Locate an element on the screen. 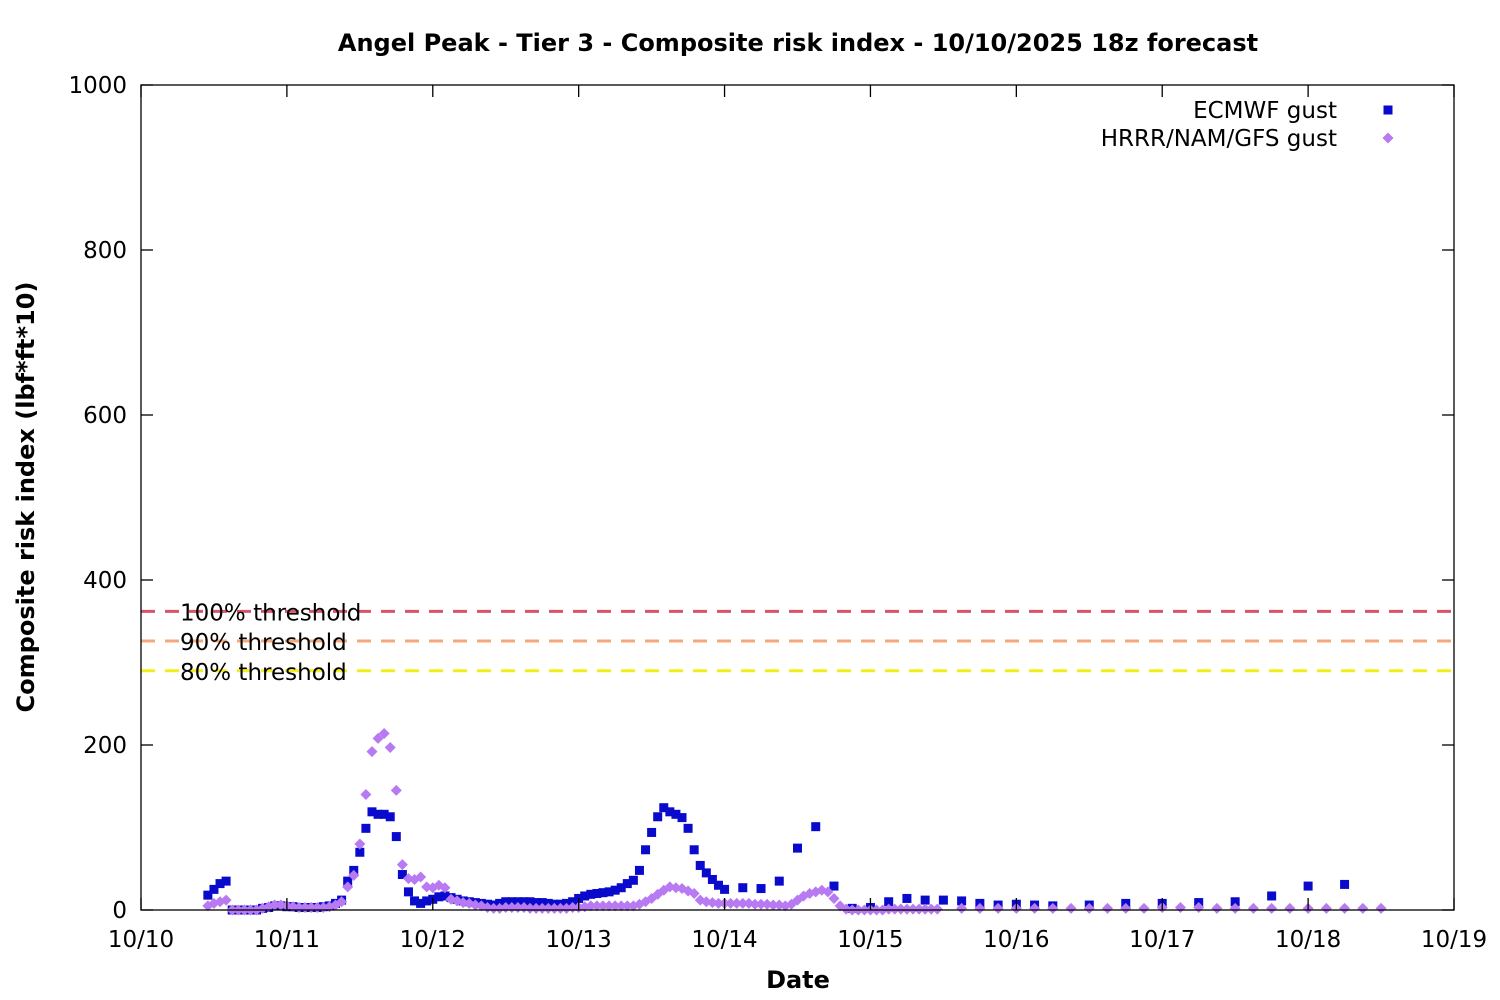 The height and width of the screenshot is (1000, 1500). threshold-lines: 100% threshold 90% threshold 80% threshold is located at coordinates (797, 643).